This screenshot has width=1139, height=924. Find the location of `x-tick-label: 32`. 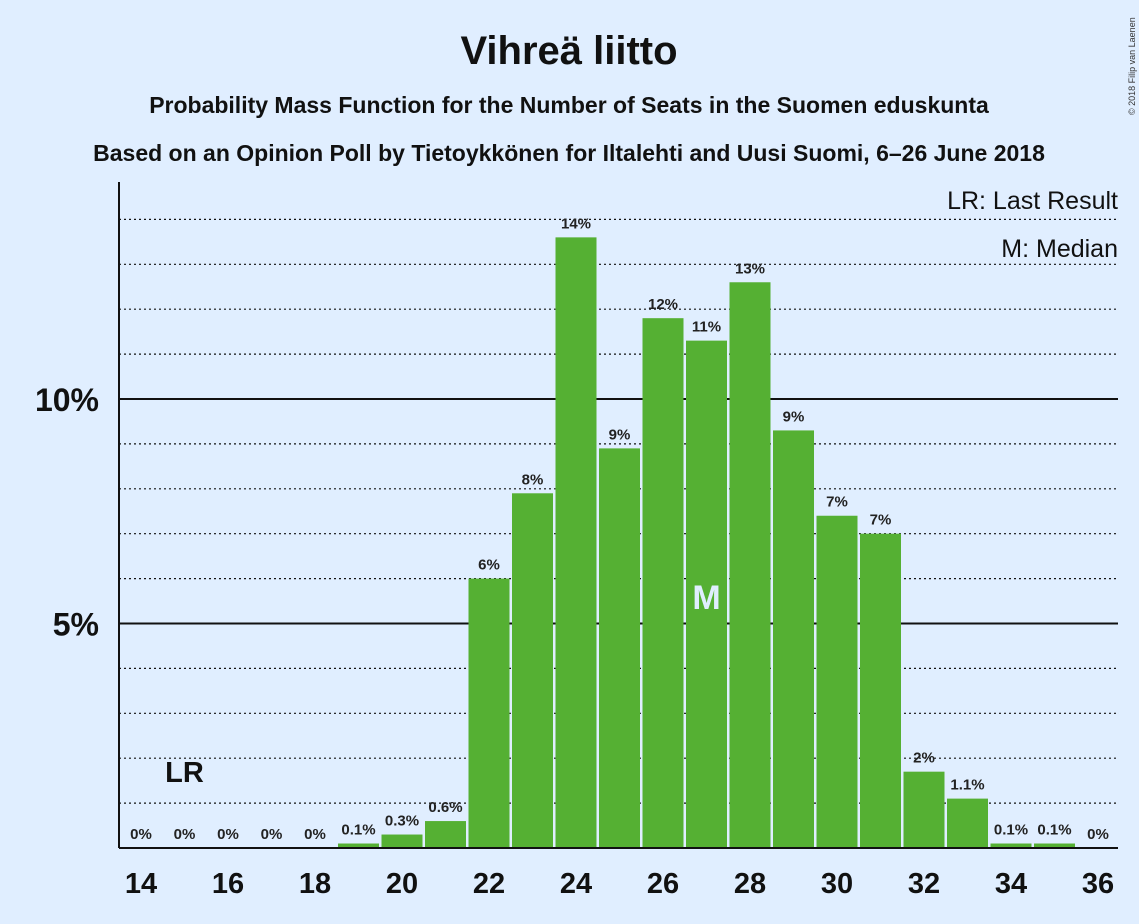

x-tick-label: 32 is located at coordinates (924, 884).